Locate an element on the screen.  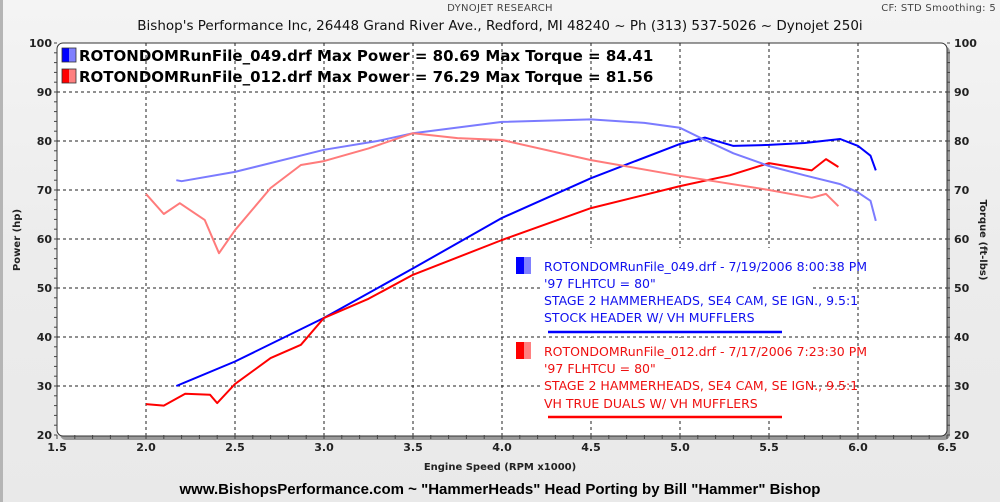
note-049-line4: STOCK HEADER W/ VH MUFFLERS is located at coordinates (649, 317).